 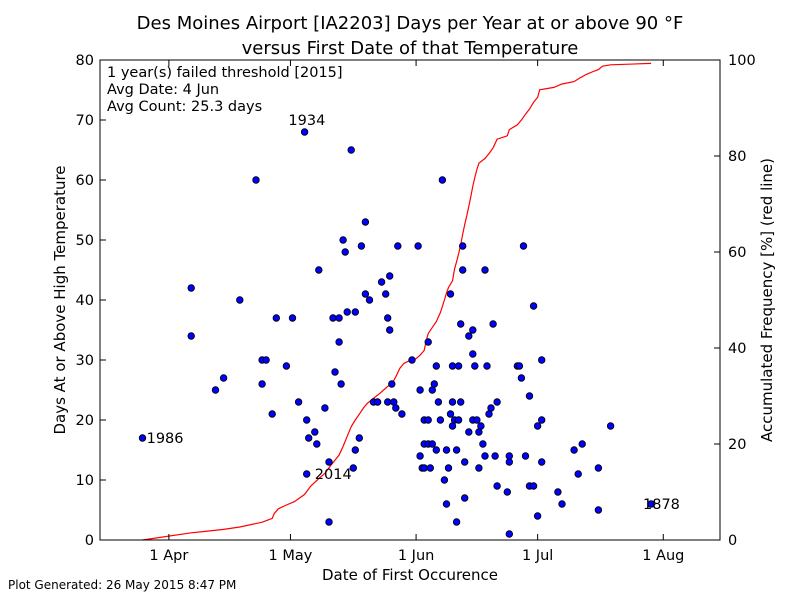 I want to click on year-annotation: 1934, so click(x=306, y=121).